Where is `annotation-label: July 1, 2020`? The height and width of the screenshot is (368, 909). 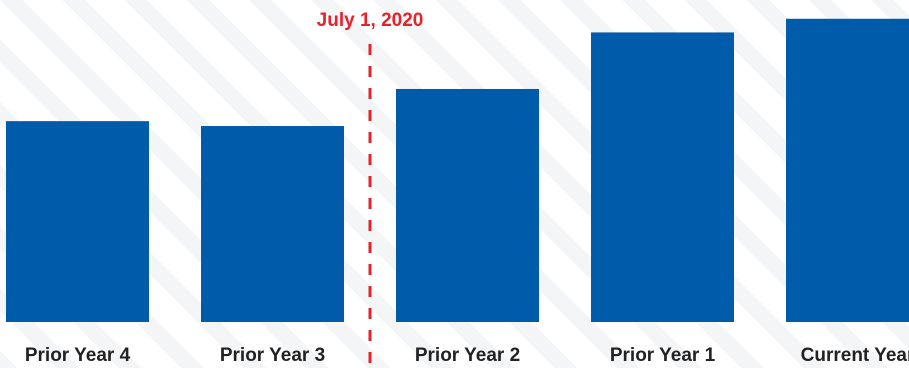
annotation-label: July 1, 2020 is located at coordinates (370, 20).